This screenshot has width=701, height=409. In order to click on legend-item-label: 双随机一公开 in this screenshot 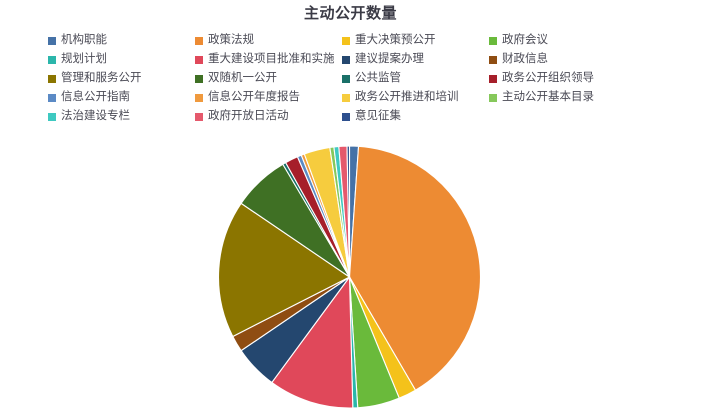, I will do `click(242, 78)`.